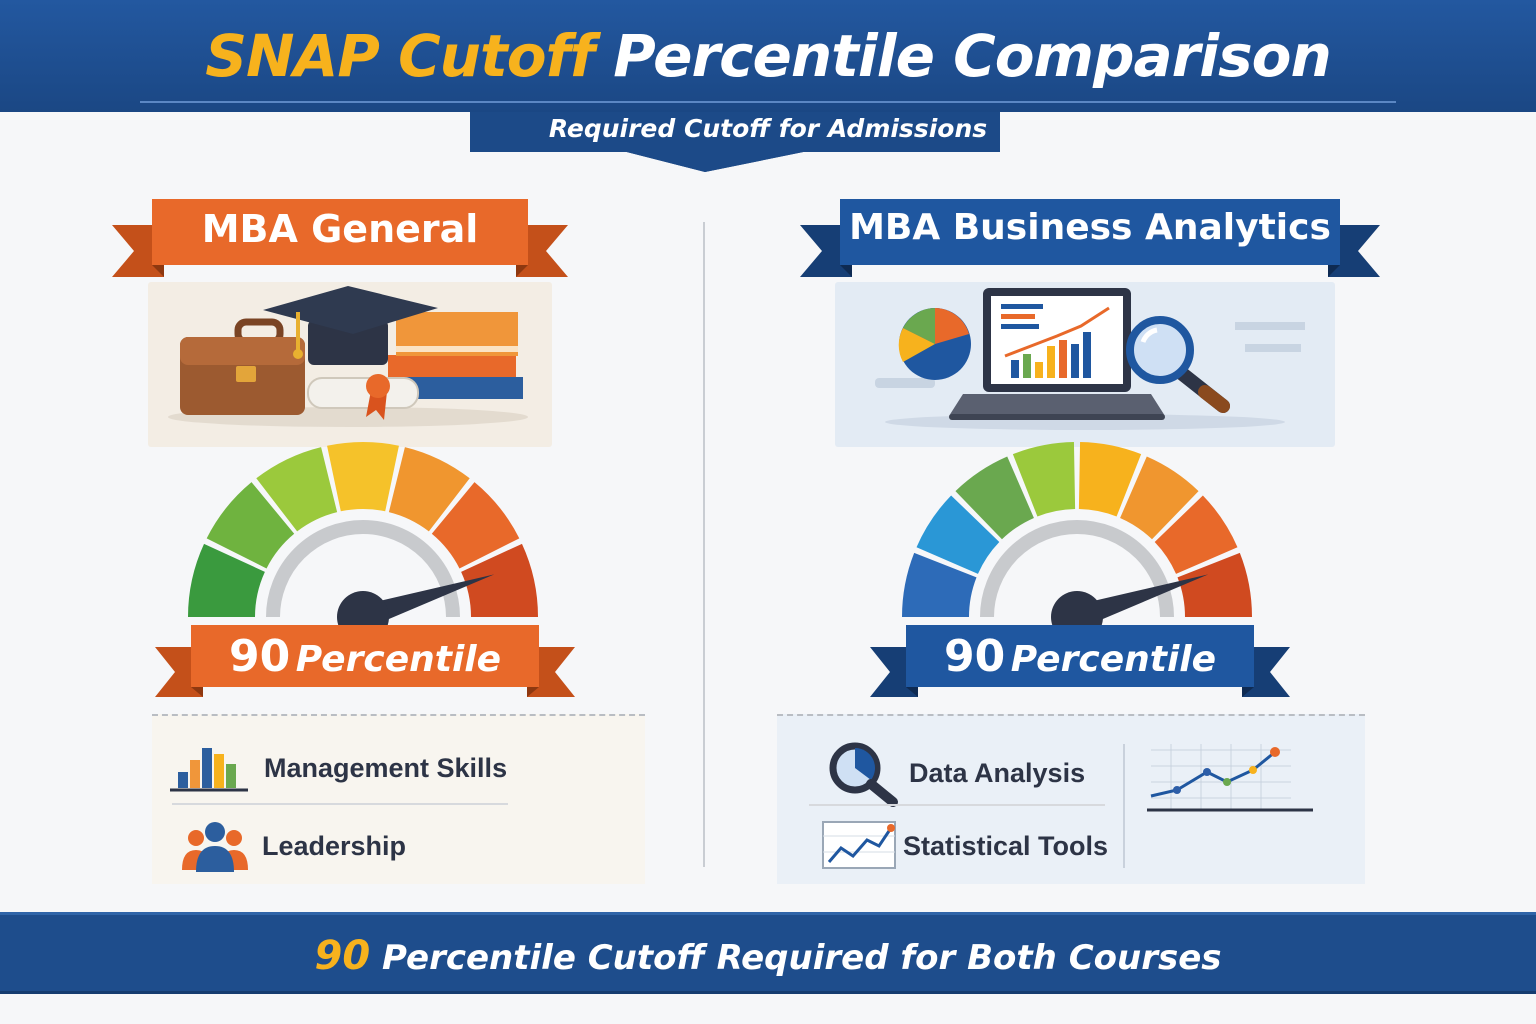 The image size is (1536, 1024). I want to click on percentile-text-right: 90 Percentile, so click(1080, 656).